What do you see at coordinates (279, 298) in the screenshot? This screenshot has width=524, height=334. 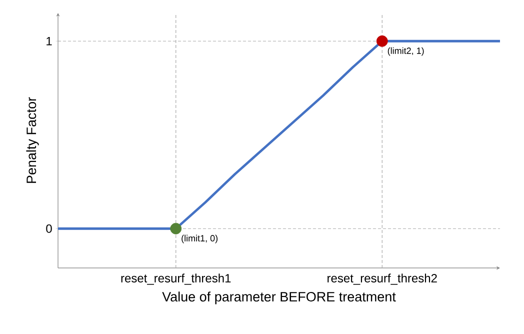 I see `x-axis-title: Value of parameter BEFORE treatment` at bounding box center [279, 298].